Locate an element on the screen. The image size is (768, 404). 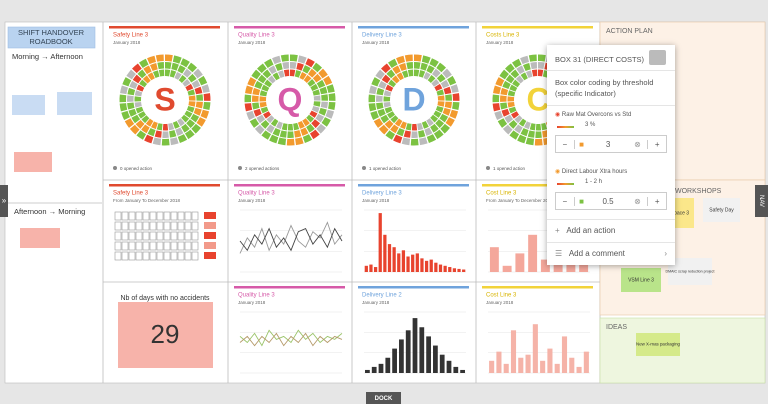
dock-label: DOCK is located at coordinates (384, 399).